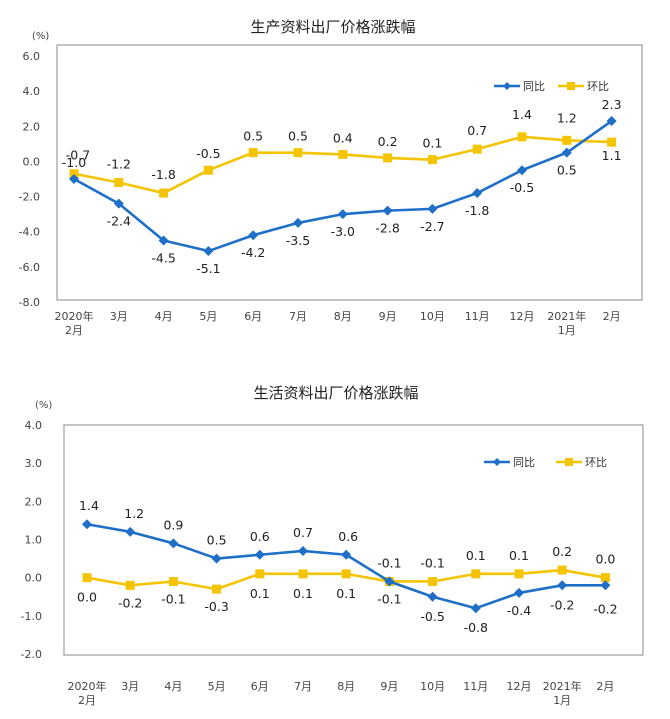  I want to click on data-label-yoy: -5.1, so click(208, 268).